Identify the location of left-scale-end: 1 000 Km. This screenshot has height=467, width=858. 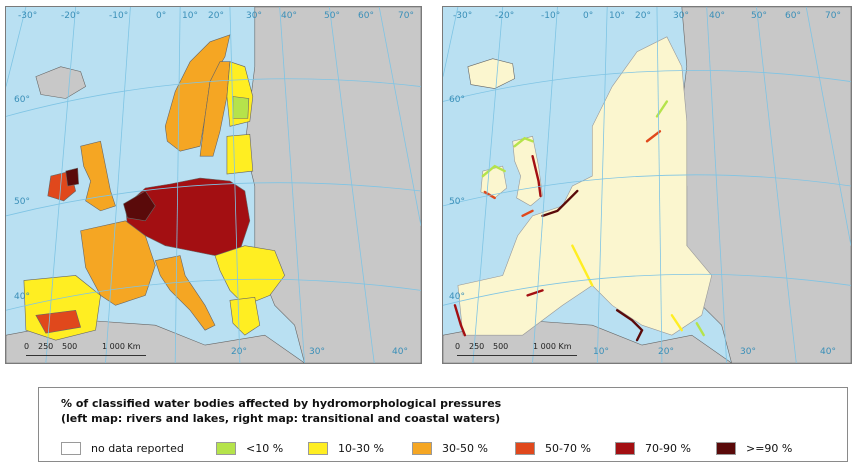
(121, 346).